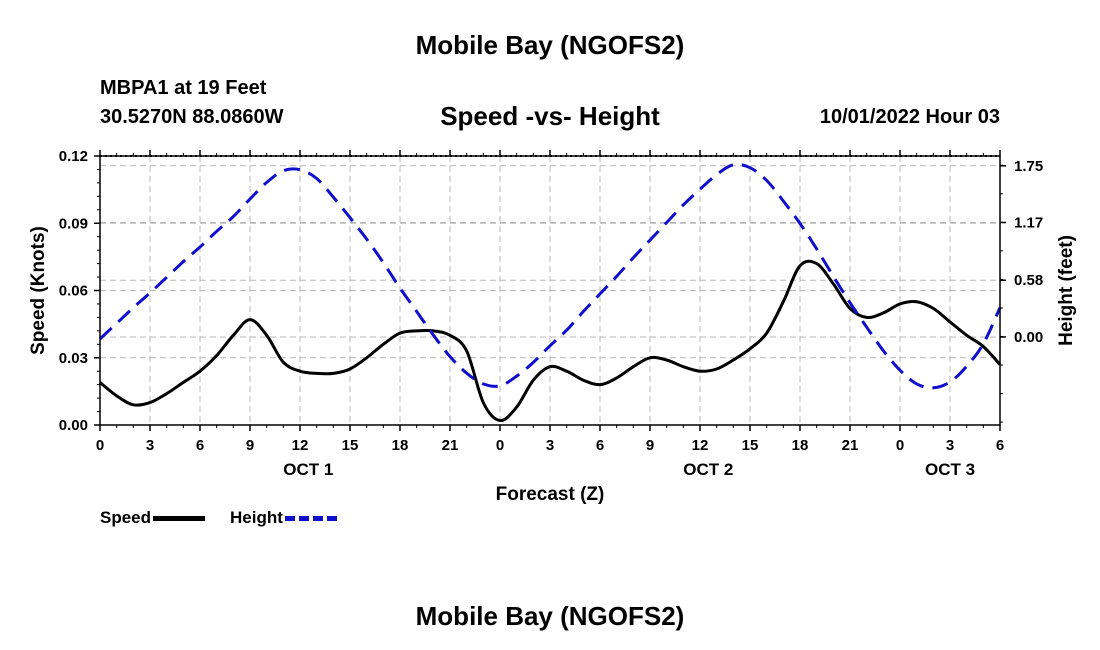 The image size is (1100, 650). What do you see at coordinates (950, 469) in the screenshot?
I see `date-label: OCT 3` at bounding box center [950, 469].